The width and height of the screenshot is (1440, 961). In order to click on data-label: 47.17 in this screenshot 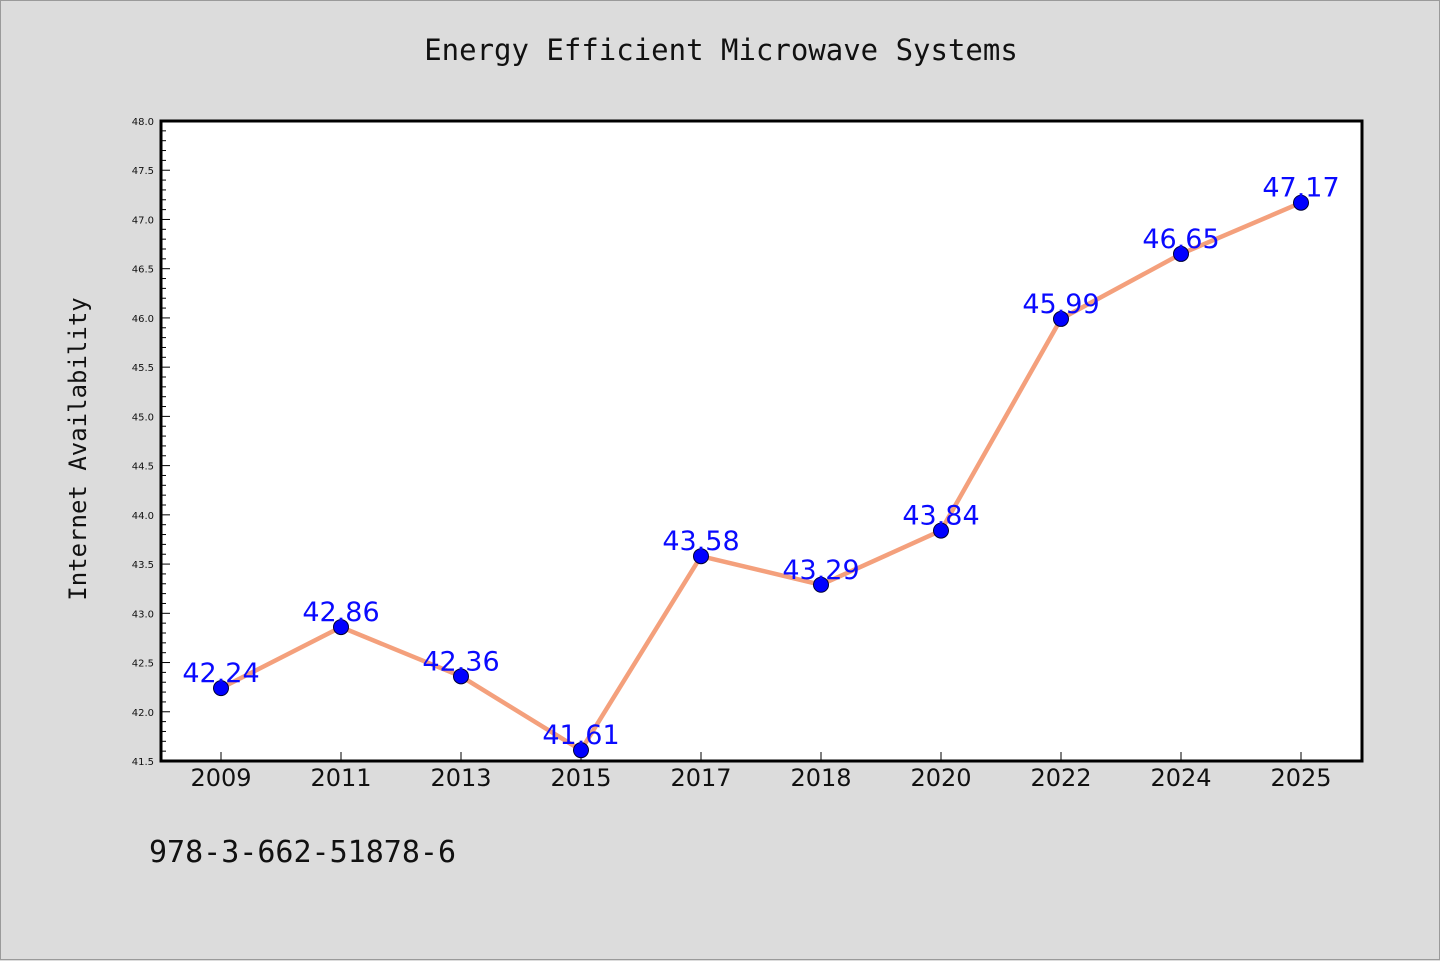, I will do `click(1300, 188)`.